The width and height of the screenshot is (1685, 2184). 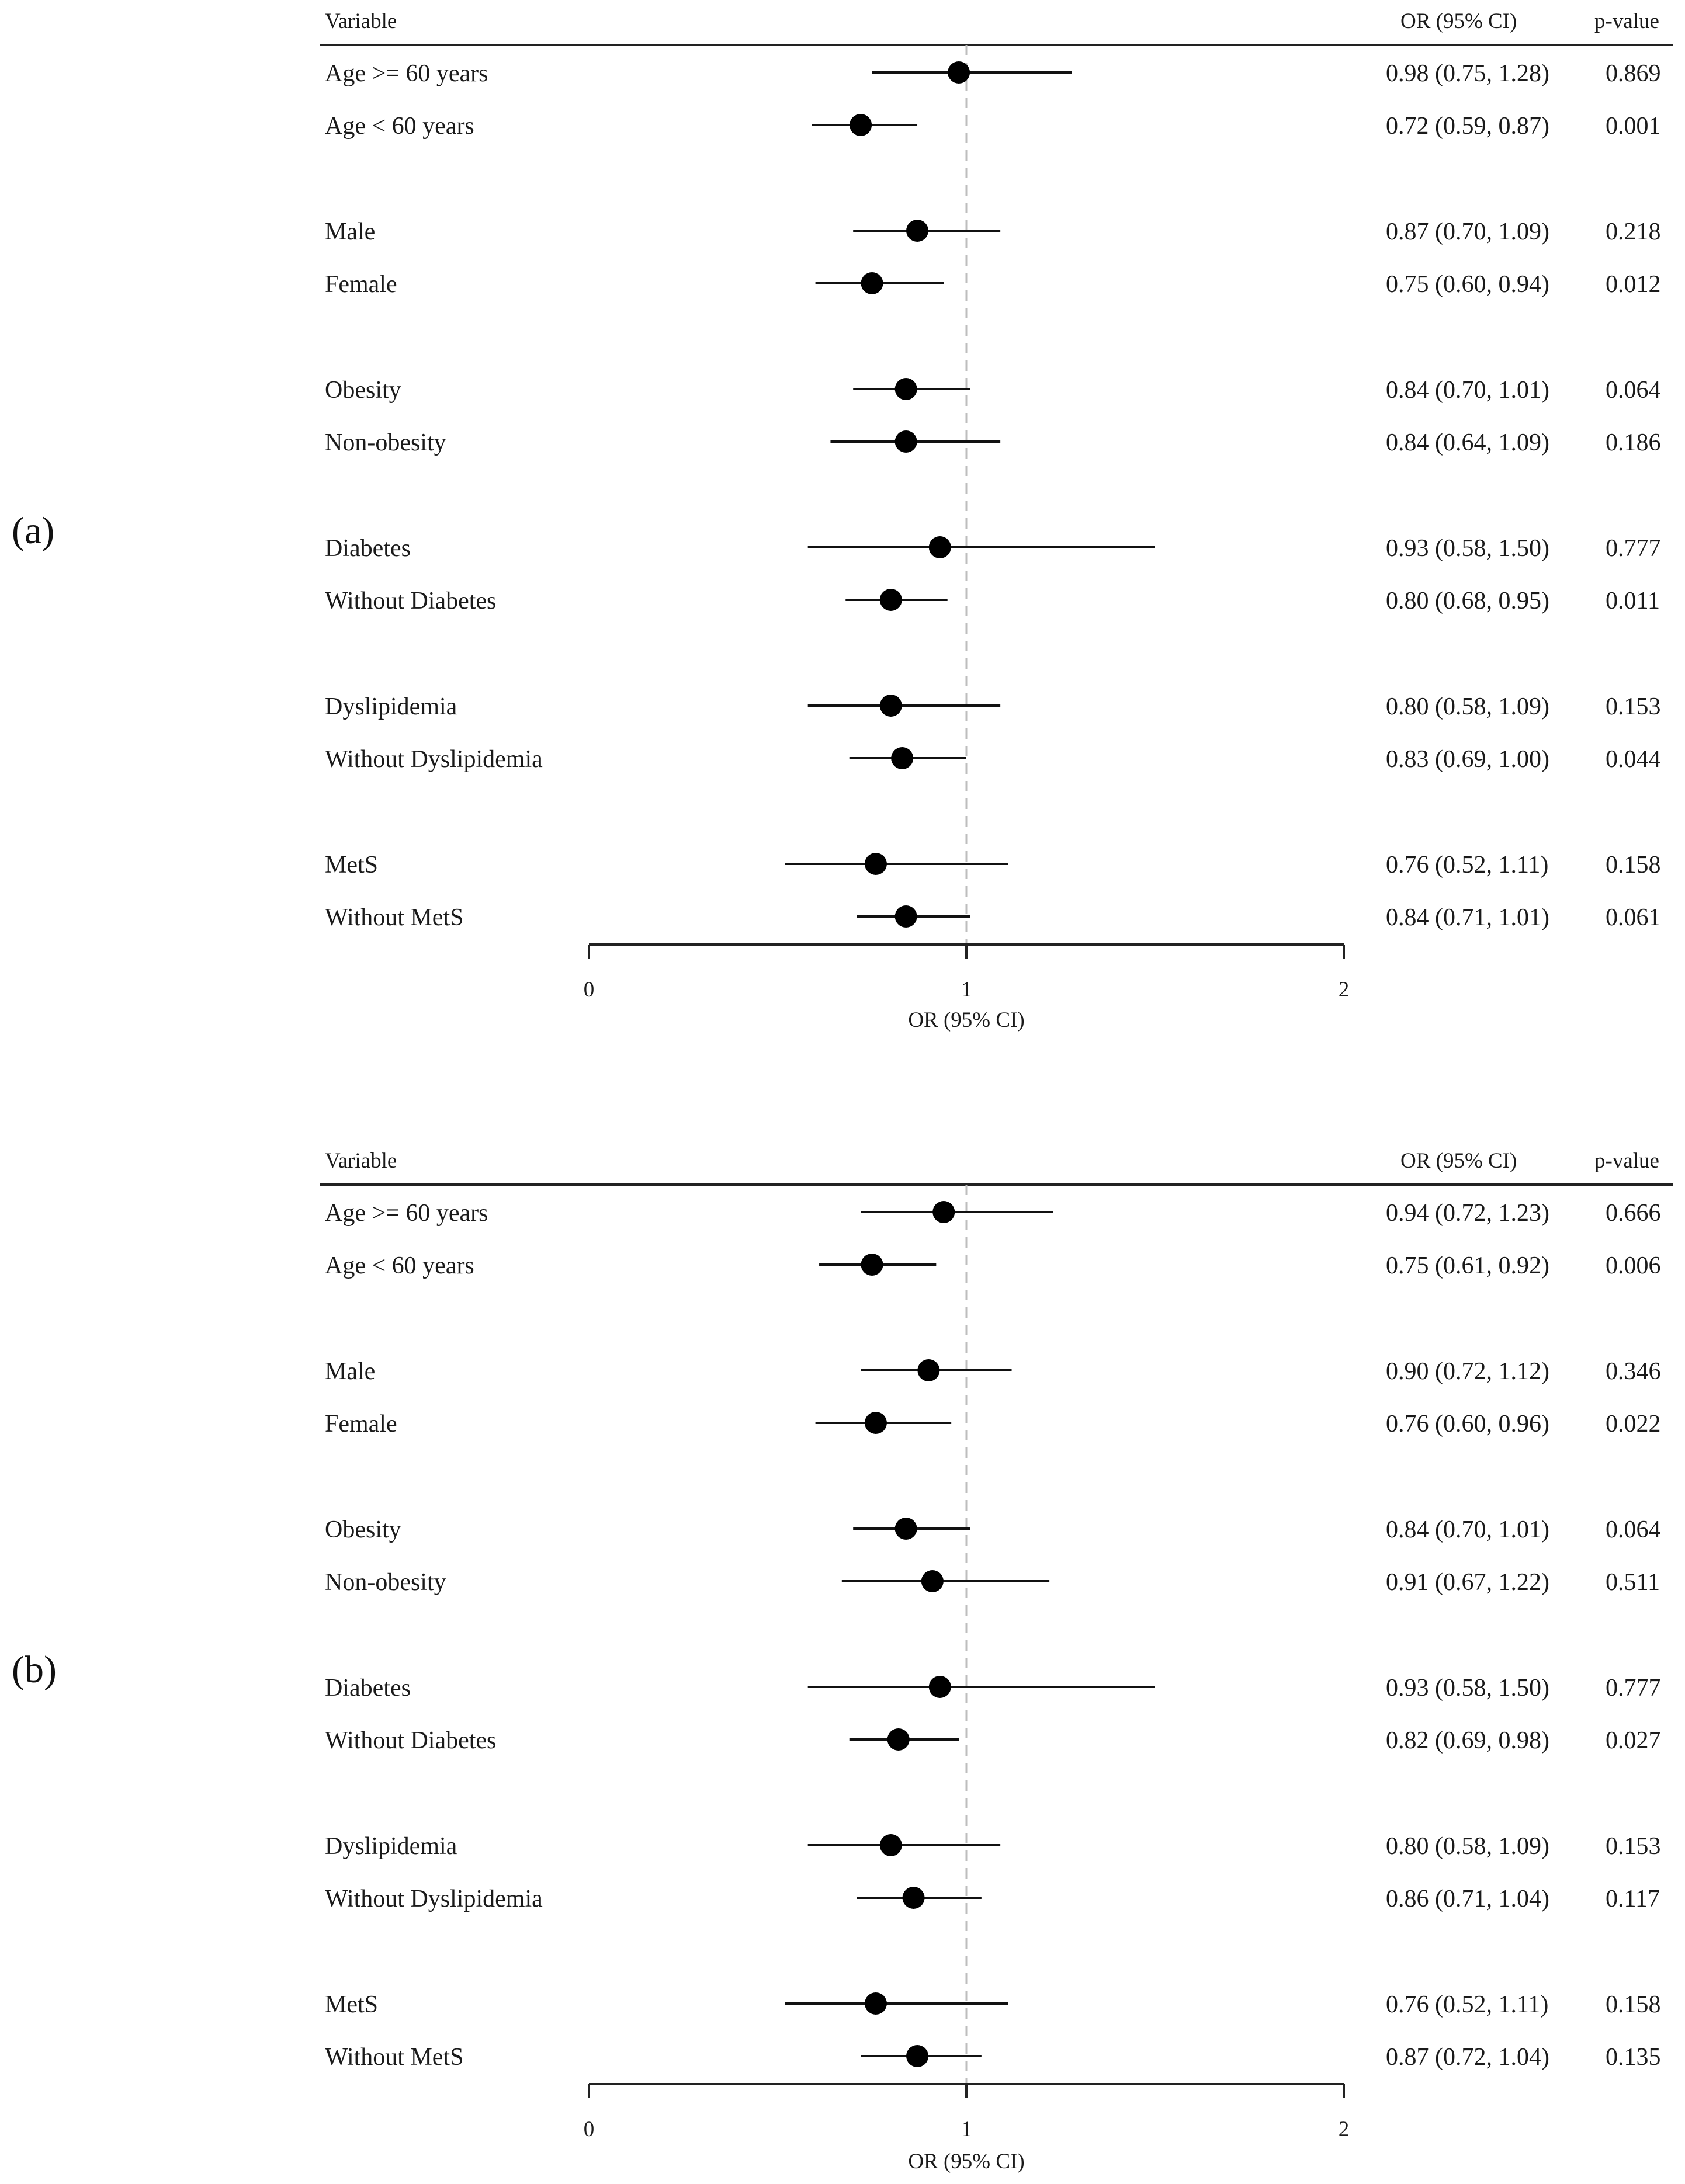 What do you see at coordinates (1633, 2057) in the screenshot?
I see `p-value: 0.135` at bounding box center [1633, 2057].